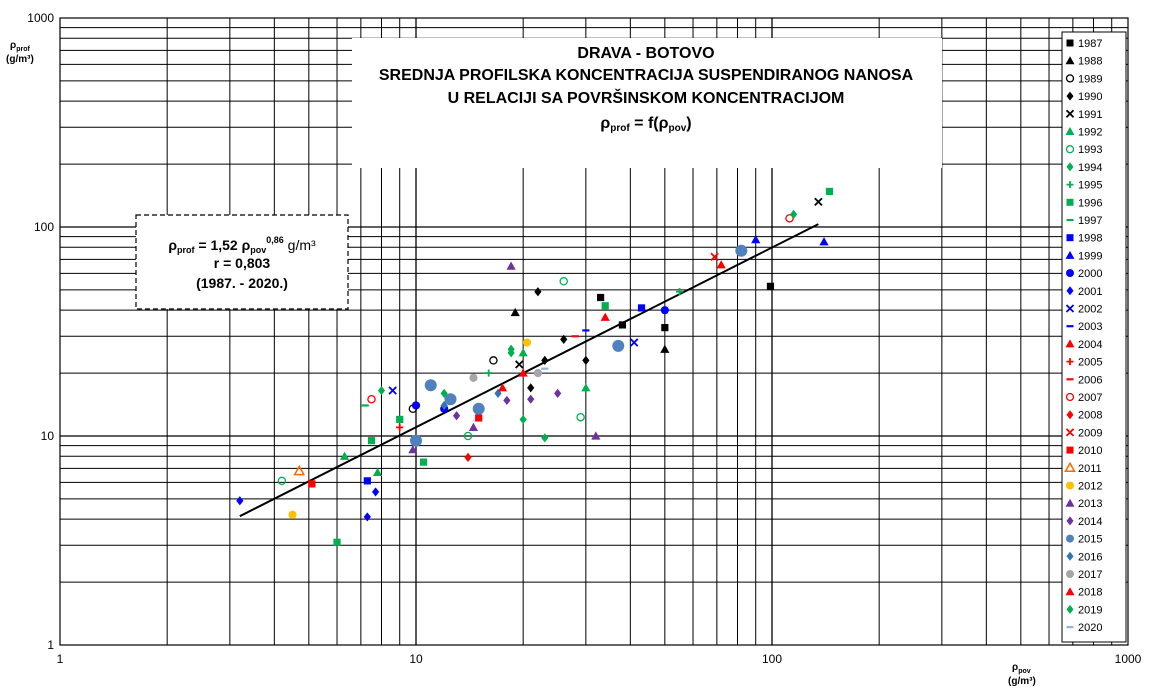 This screenshot has width=1151, height=690. Describe the element at coordinates (1021, 668) in the screenshot. I see `svg-text: ρpov` at that location.